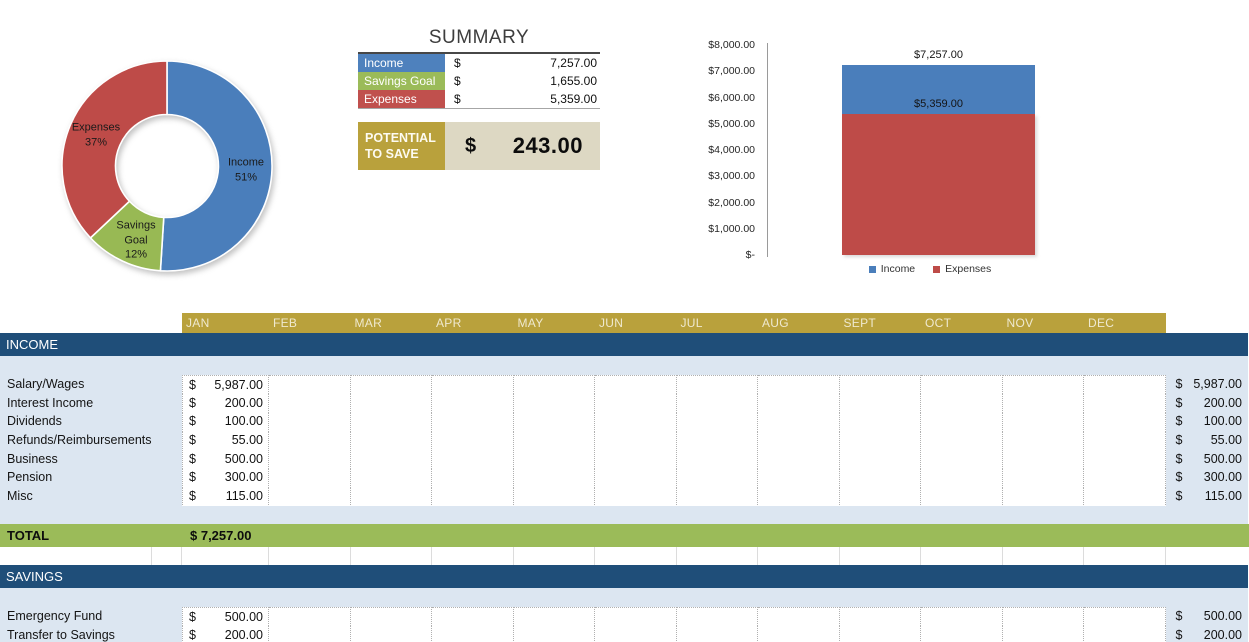  I want to click on cell-dividends-jul, so click(717, 422).